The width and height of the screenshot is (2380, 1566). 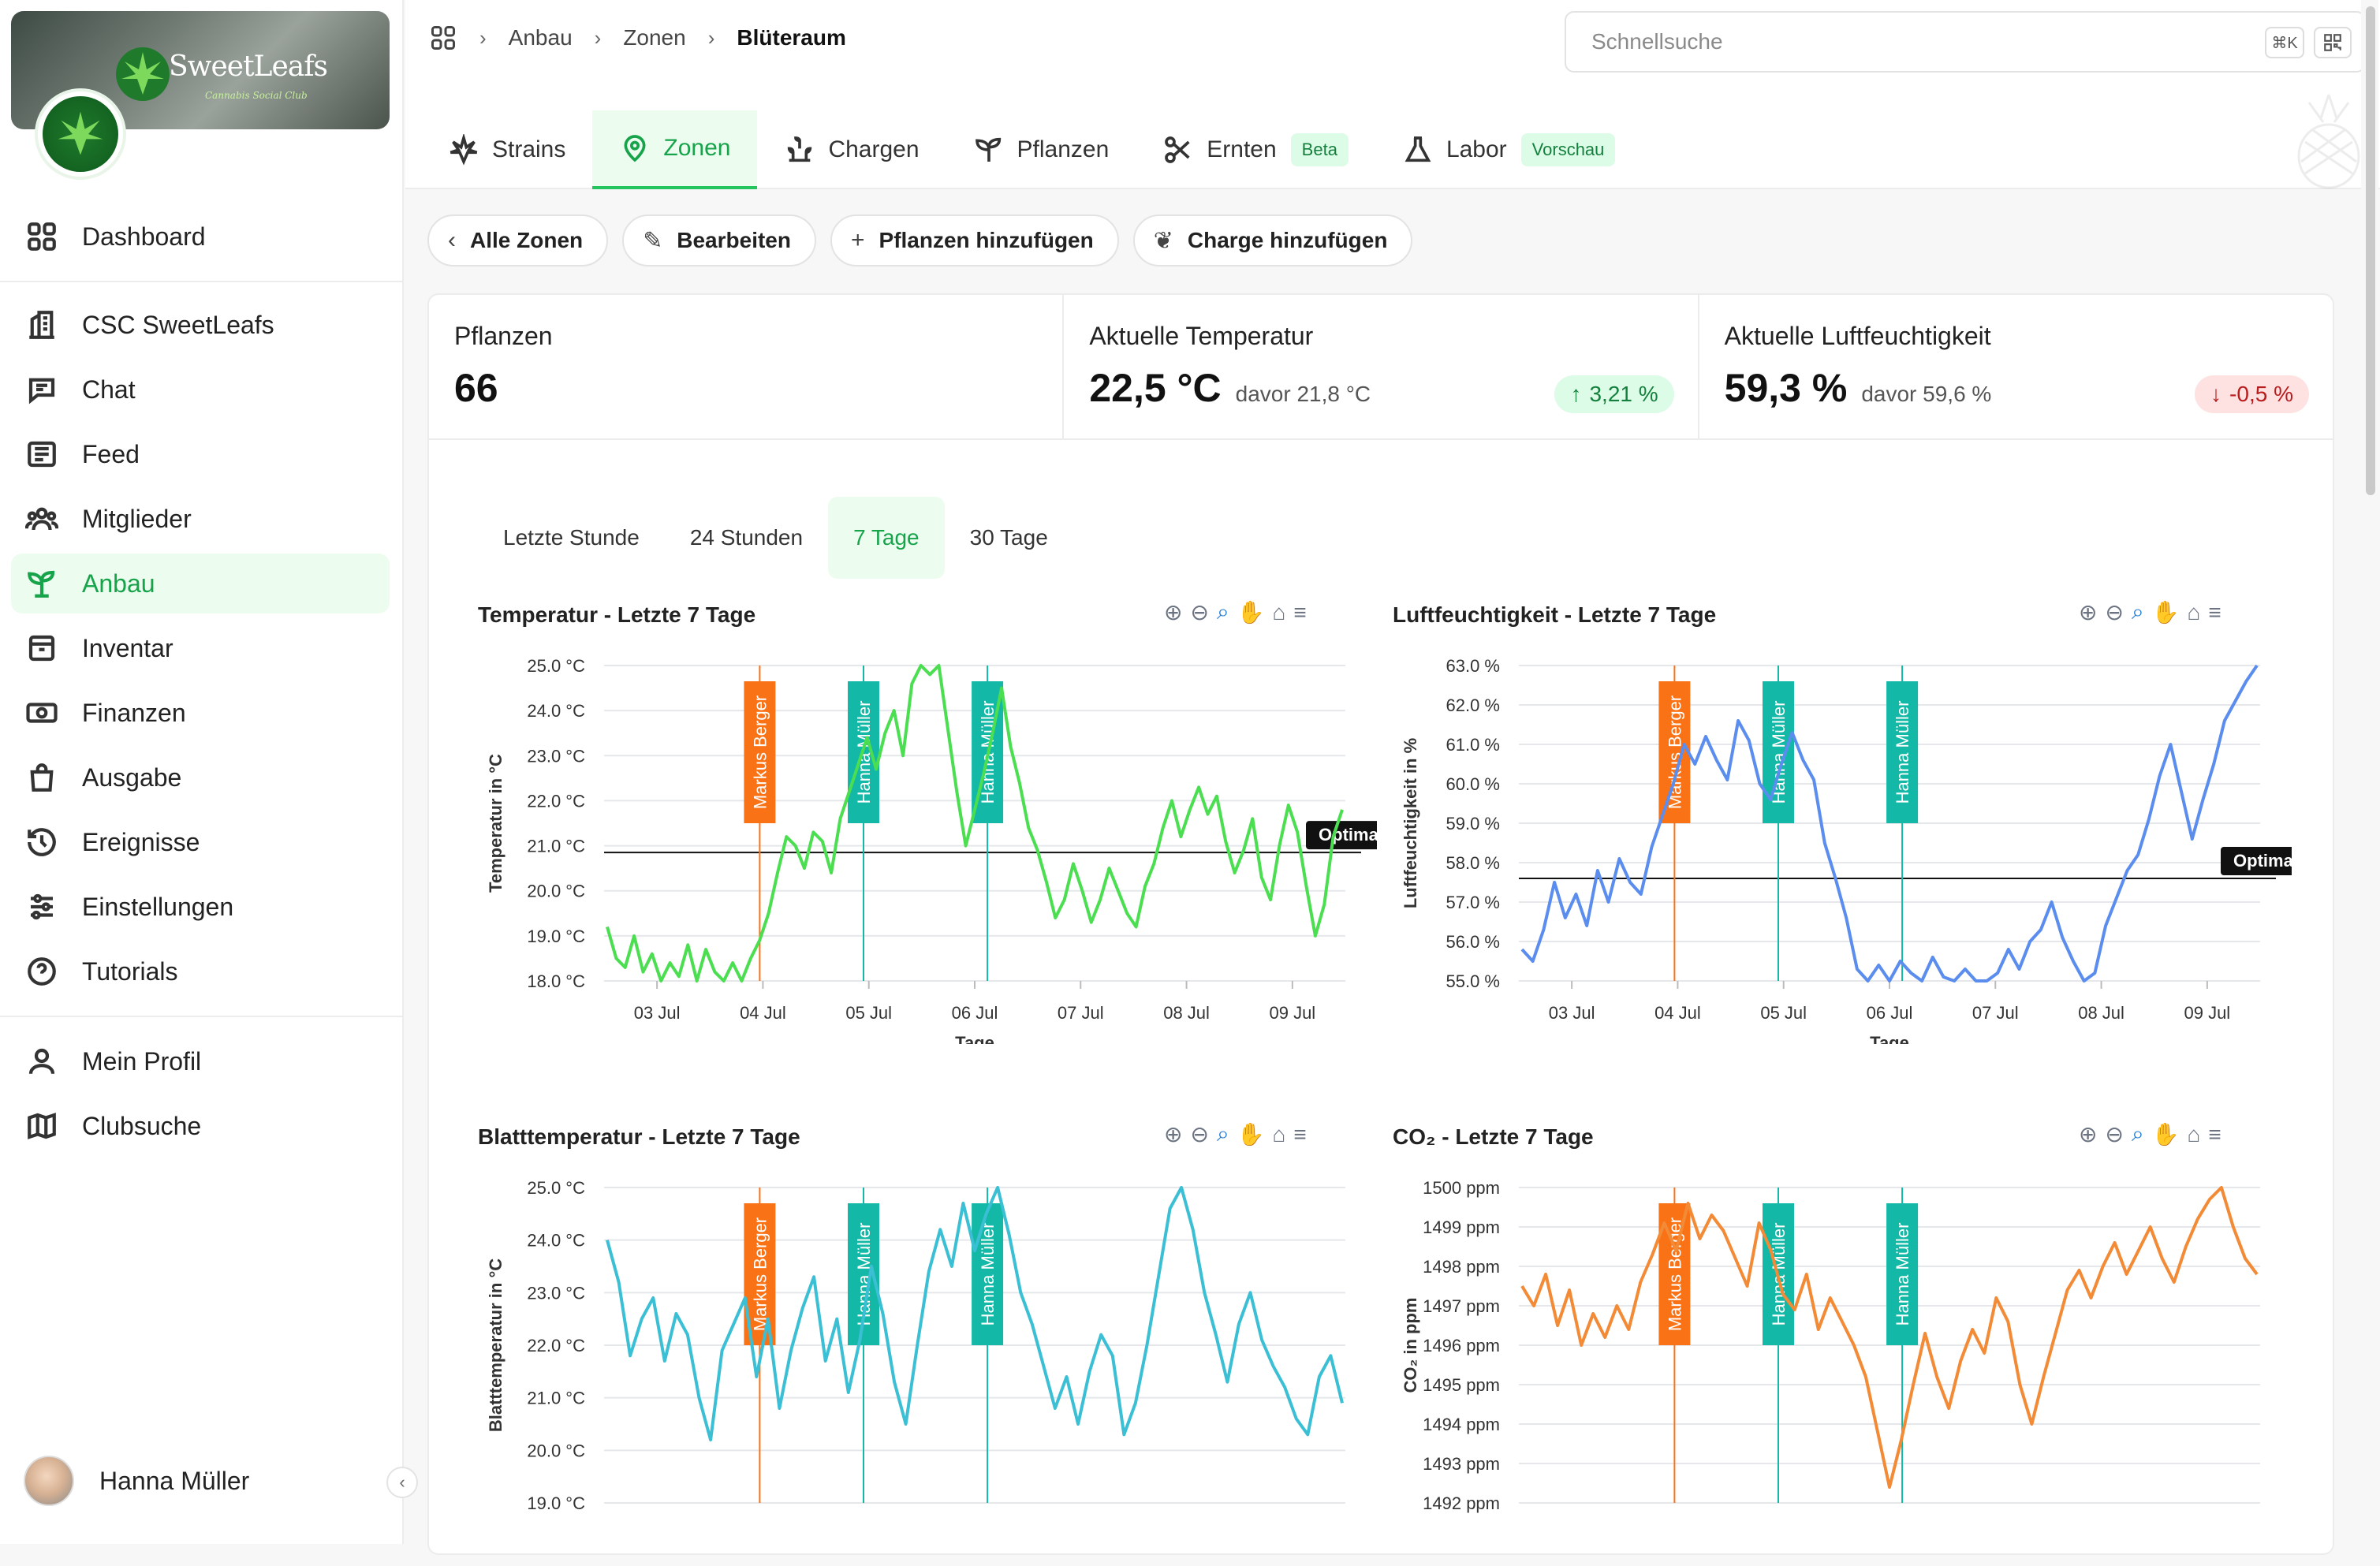 I want to click on range-last-hour: Letzte Stunde, so click(x=571, y=537).